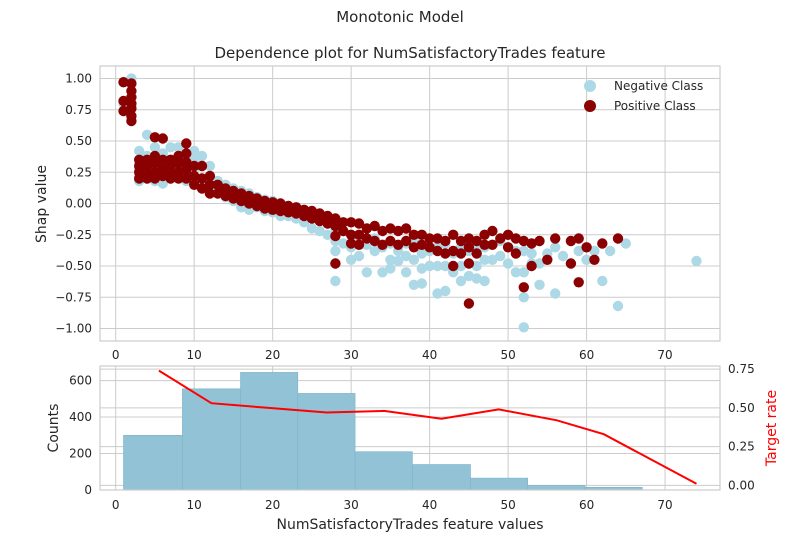 Image resolution: width=800 pixels, height=550 pixels. Describe the element at coordinates (350, 505) in the screenshot. I see `histogram-xtick-label: 30` at that location.